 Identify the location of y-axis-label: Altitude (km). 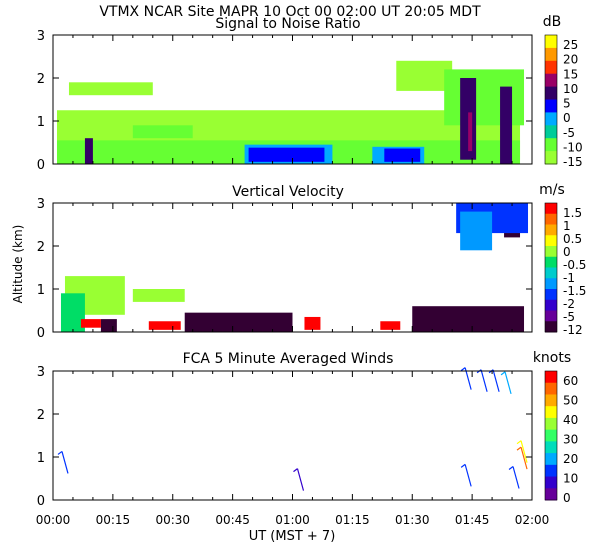
(18, 264).